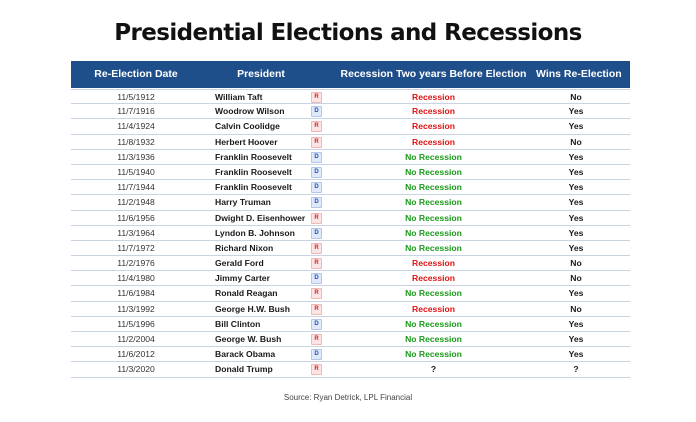 Image resolution: width=696 pixels, height=422 pixels. What do you see at coordinates (136, 263) in the screenshot?
I see `cell-date: 11/2/1976` at bounding box center [136, 263].